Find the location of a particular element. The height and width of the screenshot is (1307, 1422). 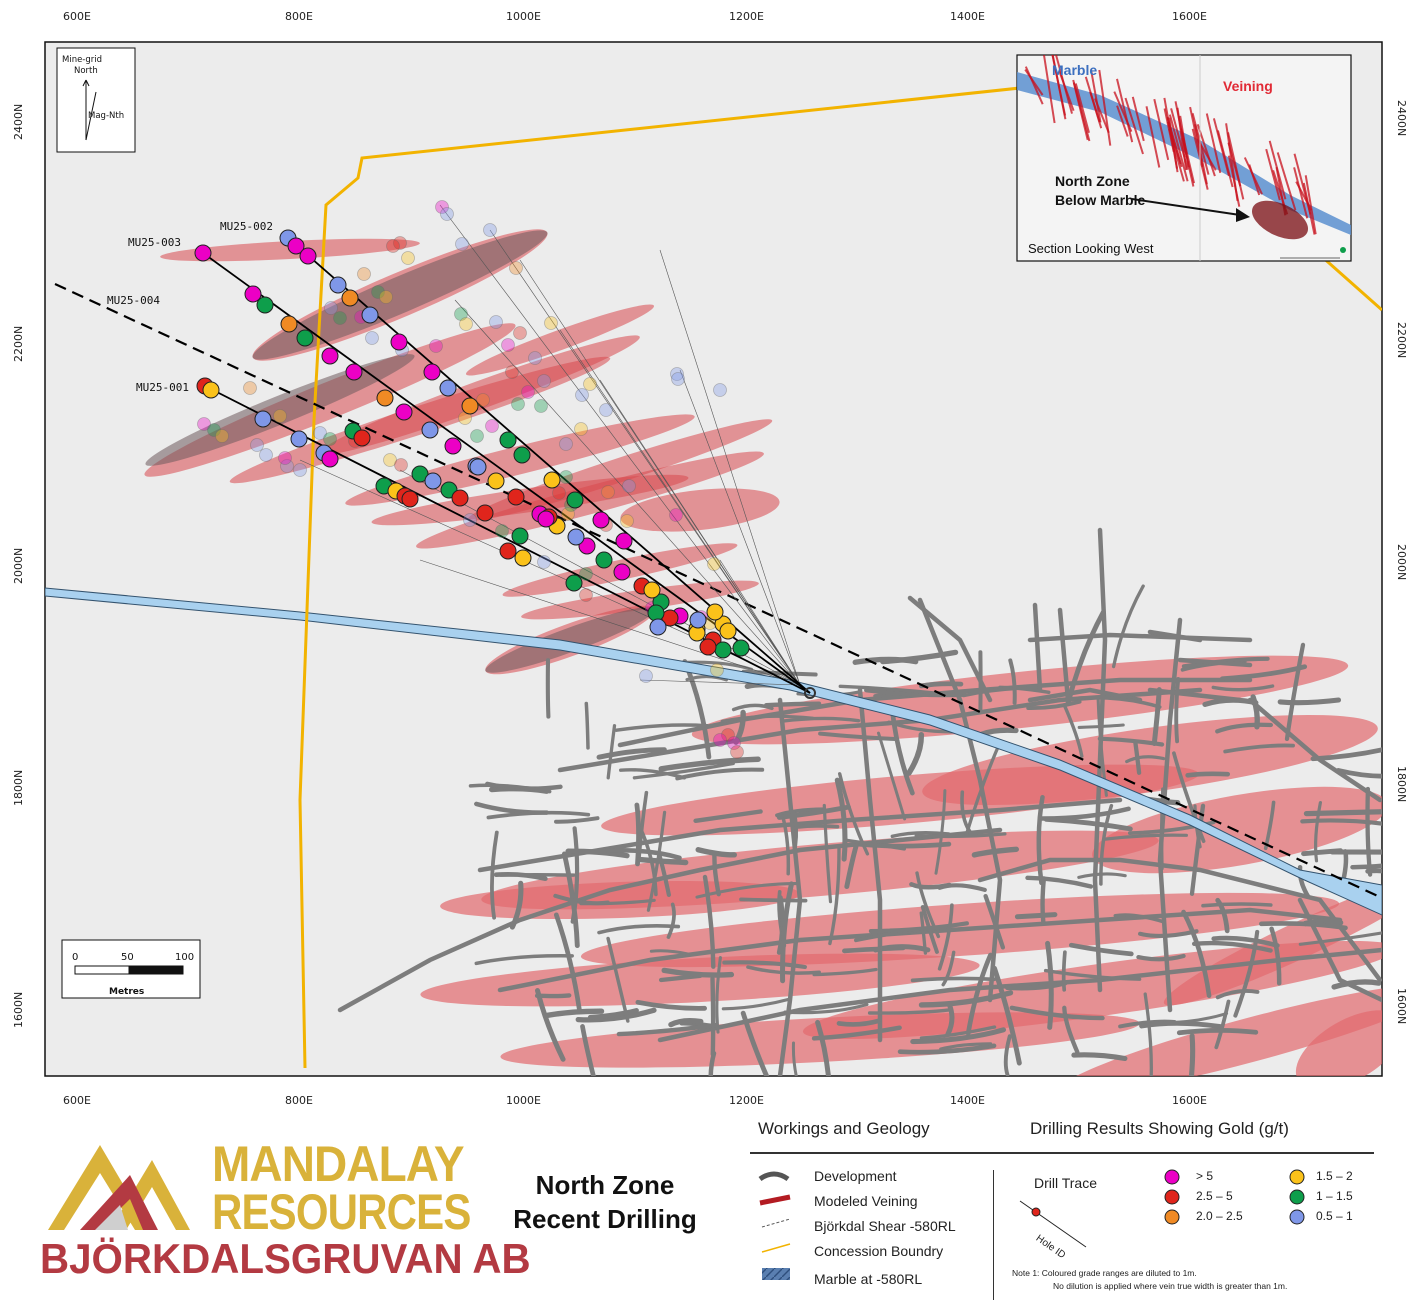

svg-text: Mine-grid is located at coordinates (82, 60).